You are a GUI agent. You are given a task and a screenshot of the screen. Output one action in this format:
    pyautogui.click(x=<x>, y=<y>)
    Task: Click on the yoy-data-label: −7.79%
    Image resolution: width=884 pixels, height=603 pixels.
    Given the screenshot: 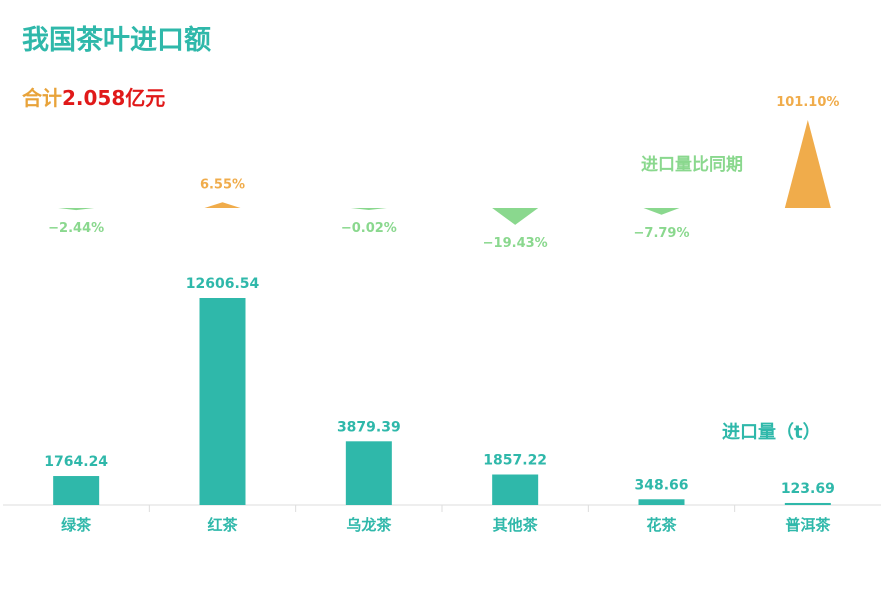 What is the action you would take?
    pyautogui.click(x=662, y=233)
    